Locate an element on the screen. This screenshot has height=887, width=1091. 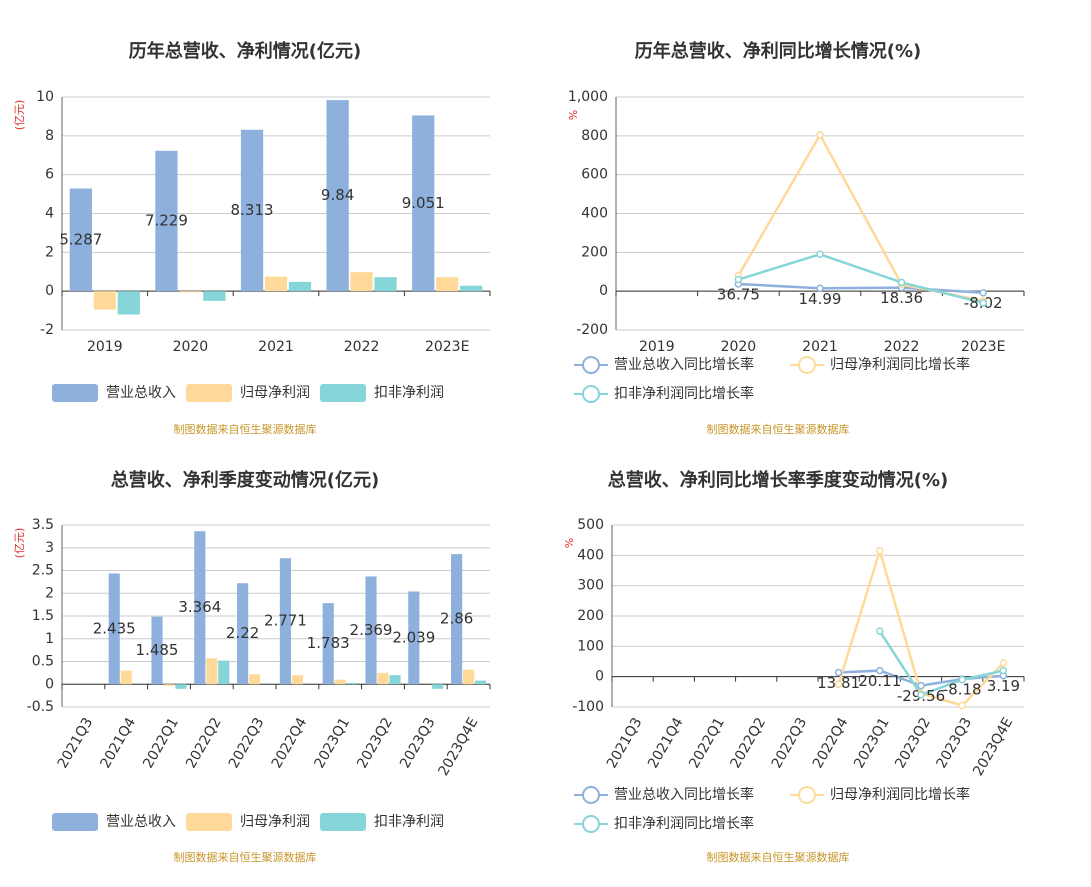
legend-label: 营业总收入同比增长率 is located at coordinates (684, 364).